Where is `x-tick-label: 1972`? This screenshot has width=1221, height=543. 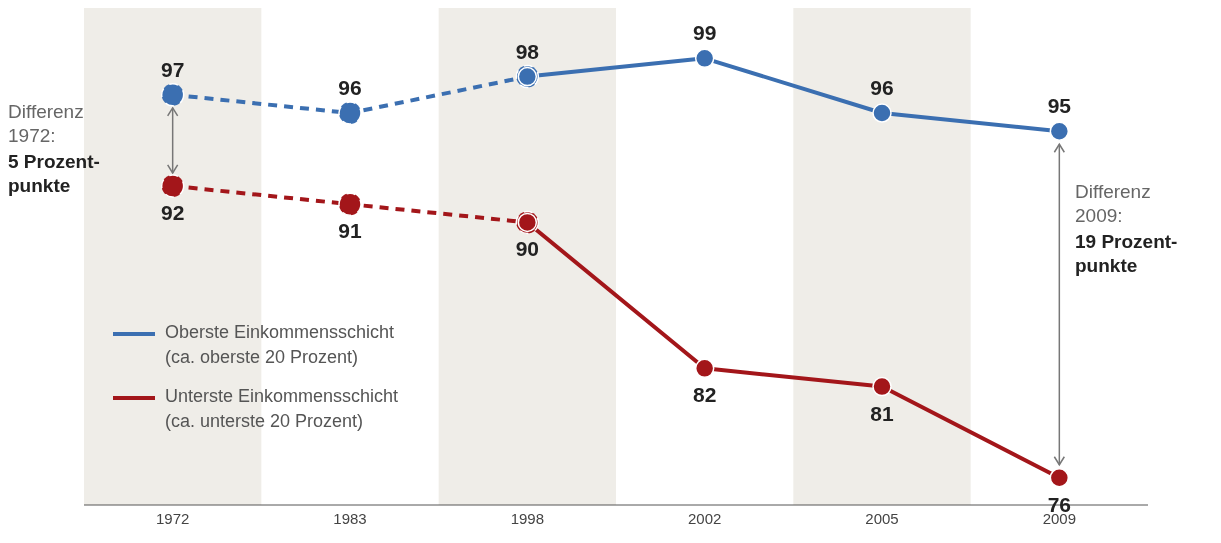 x-tick-label: 1972 is located at coordinates (172, 518).